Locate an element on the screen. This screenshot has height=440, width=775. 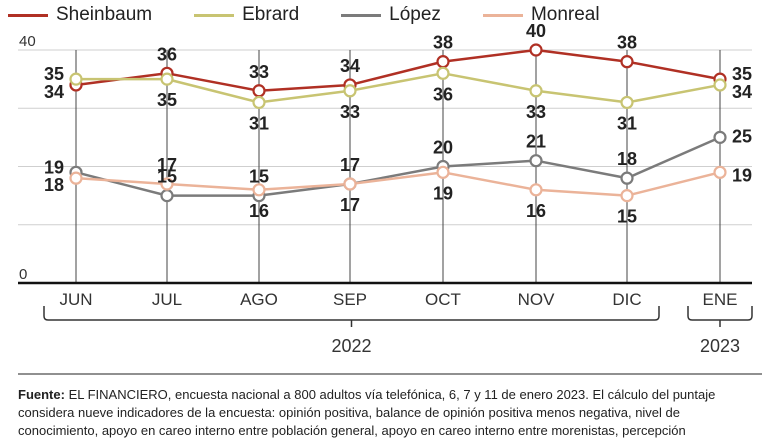
y-tick-label: 0 is located at coordinates (23, 274).